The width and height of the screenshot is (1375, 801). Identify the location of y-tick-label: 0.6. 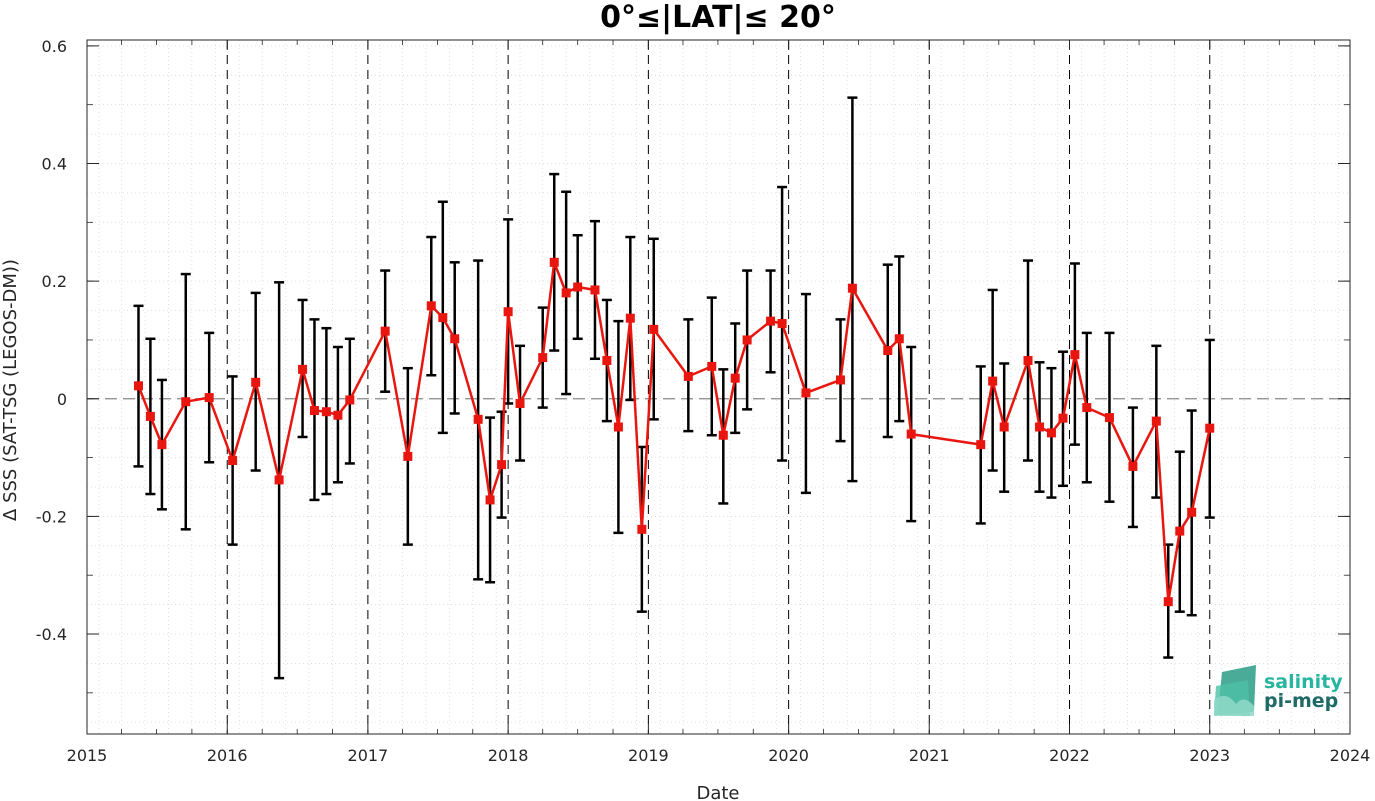
(54, 46).